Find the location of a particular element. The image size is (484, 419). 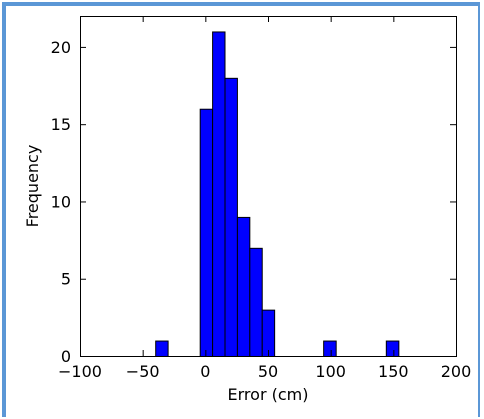

x-tick-label: 150 is located at coordinates (393, 371).